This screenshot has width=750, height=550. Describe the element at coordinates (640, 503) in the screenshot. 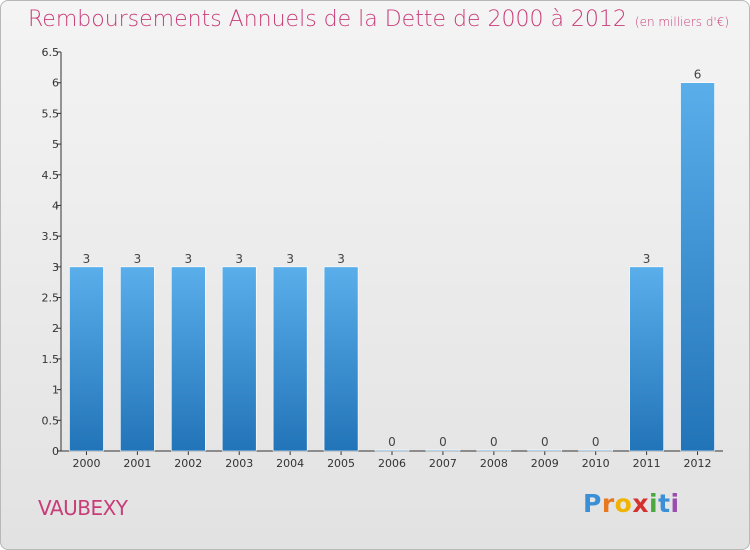

I see `logo-letter: x` at that location.